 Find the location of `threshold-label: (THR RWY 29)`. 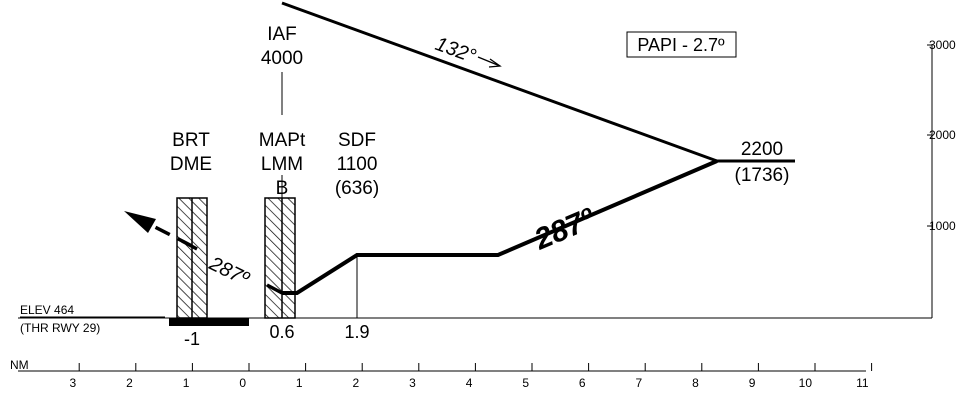

threshold-label: (THR RWY 29) is located at coordinates (60, 328).